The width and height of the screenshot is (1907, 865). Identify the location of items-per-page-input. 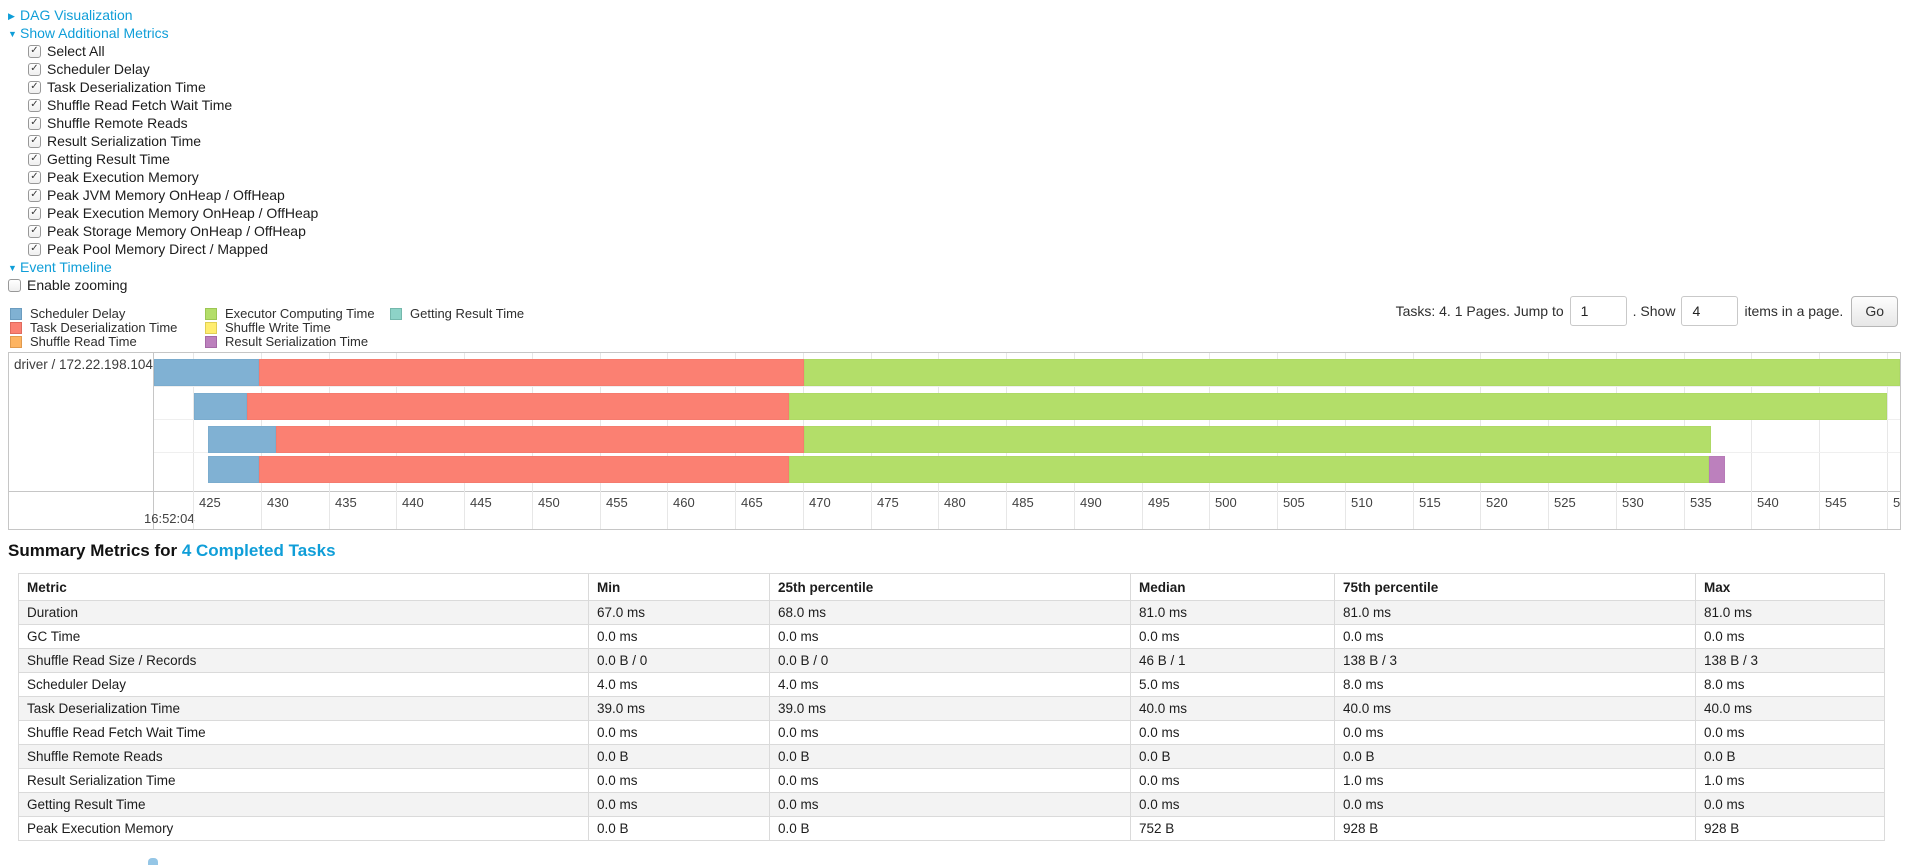
(1710, 311).